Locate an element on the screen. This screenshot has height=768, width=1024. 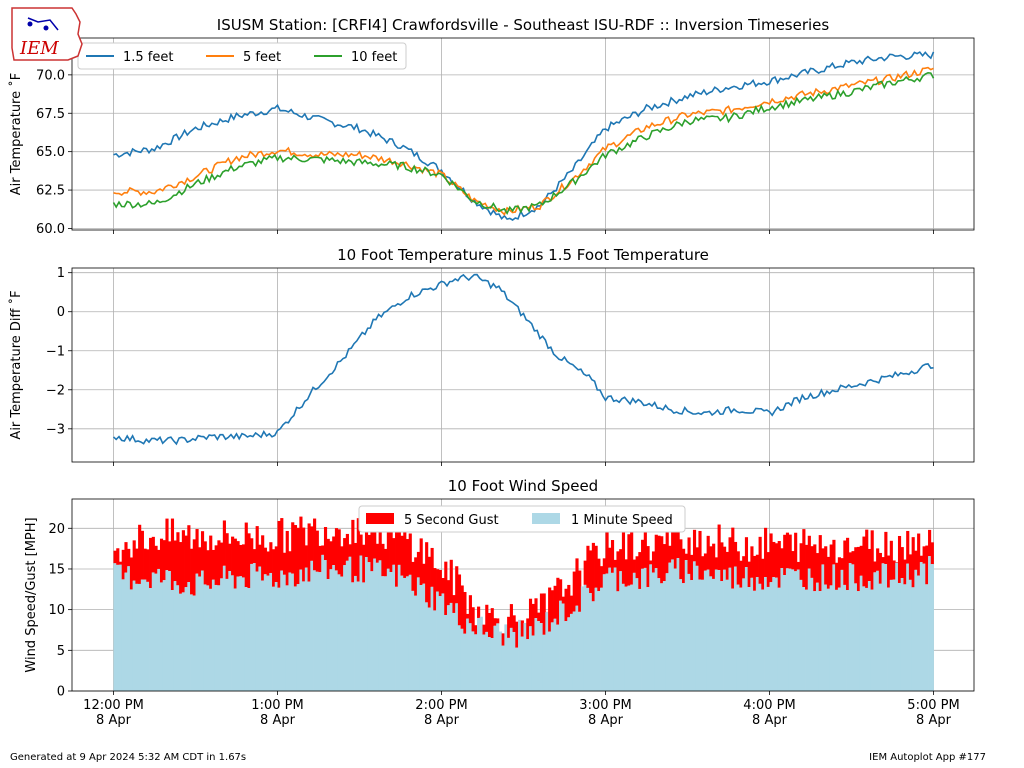
legend: 5 Second Gust 1 Minute Speed is located at coordinates (522, 519).